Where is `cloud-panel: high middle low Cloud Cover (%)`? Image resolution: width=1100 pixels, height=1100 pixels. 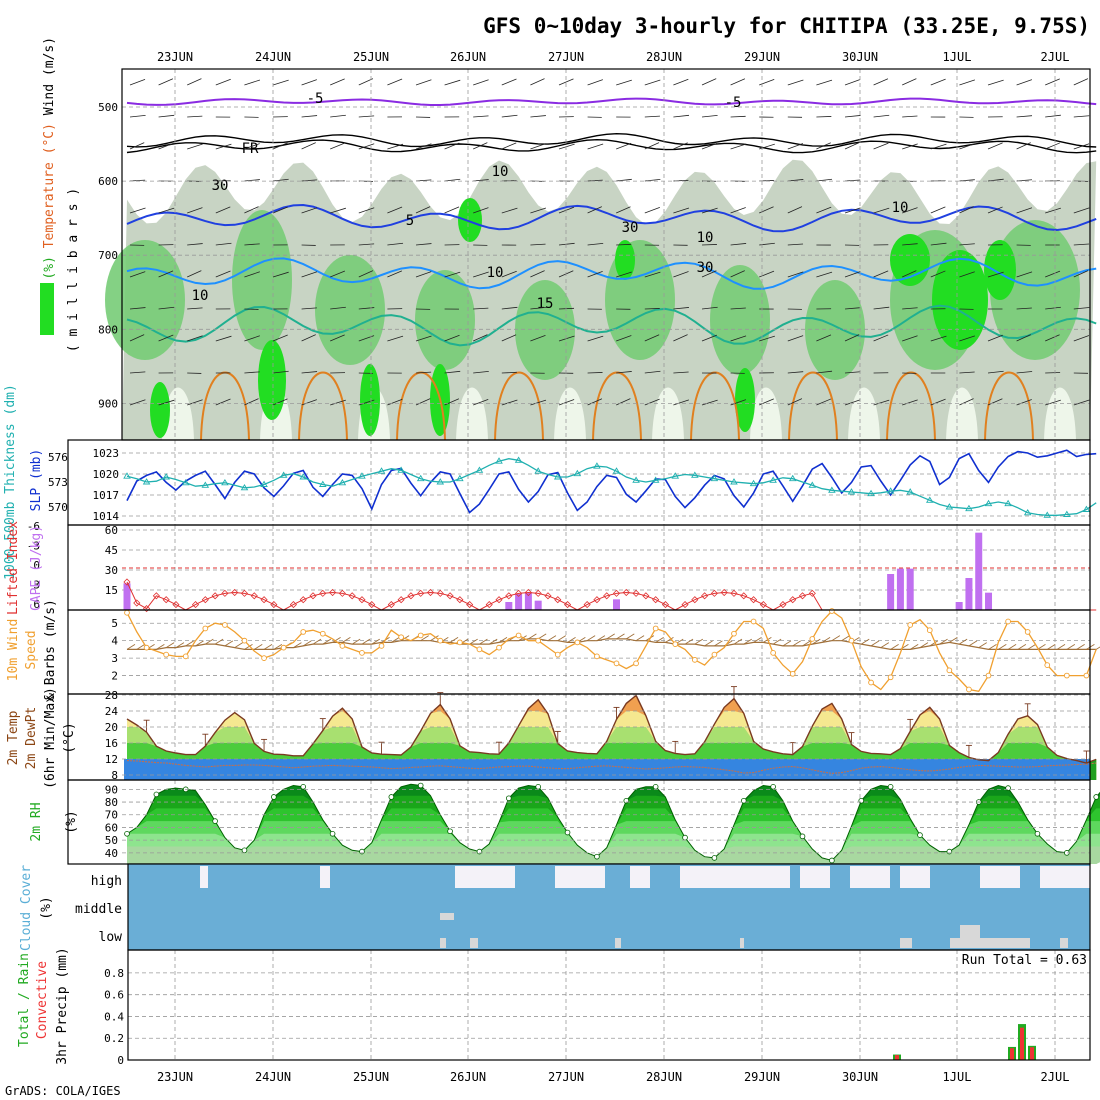 cloud-panel: high middle low Cloud Cover (%) is located at coordinates (555, 907).